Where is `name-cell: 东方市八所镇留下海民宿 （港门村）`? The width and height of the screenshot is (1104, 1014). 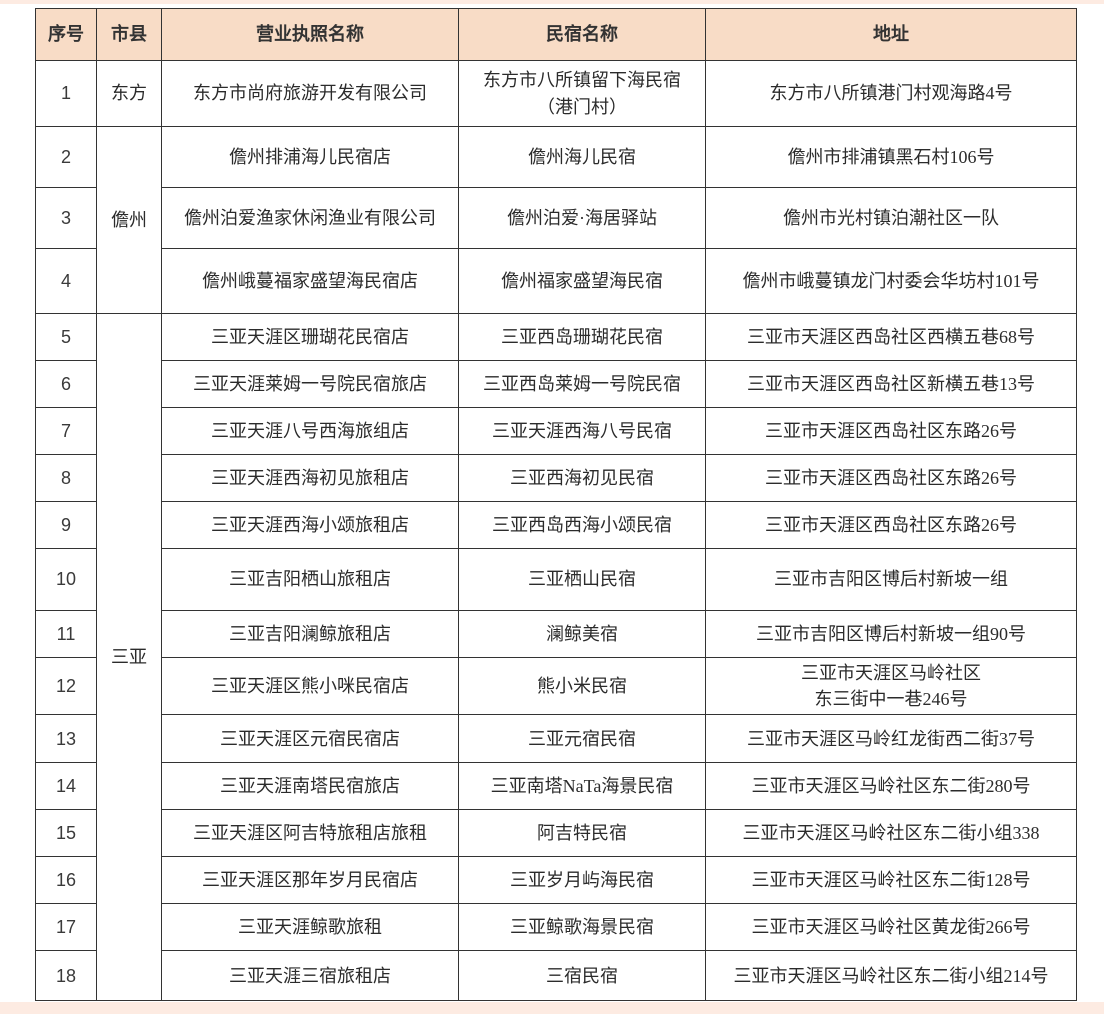 name-cell: 东方市八所镇留下海民宿 （港门村） is located at coordinates (582, 93).